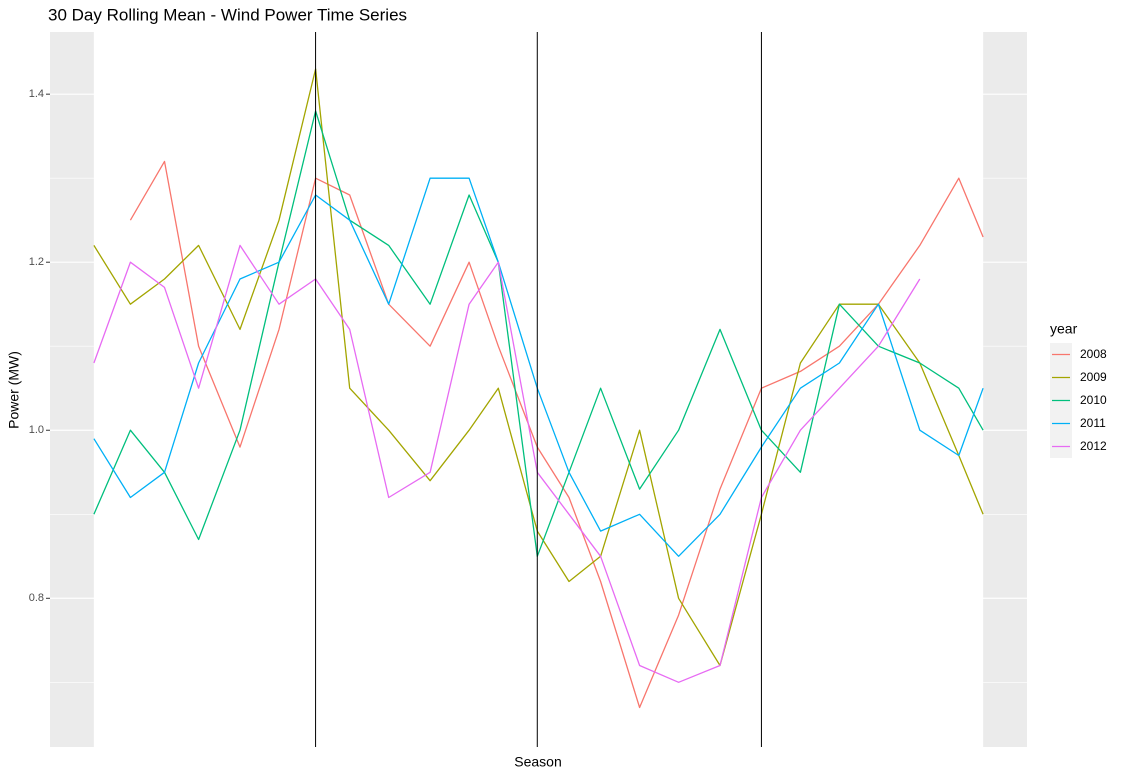 This screenshot has height=778, width=1123. What do you see at coordinates (537, 762) in the screenshot?
I see `x-axis-title: Season` at bounding box center [537, 762].